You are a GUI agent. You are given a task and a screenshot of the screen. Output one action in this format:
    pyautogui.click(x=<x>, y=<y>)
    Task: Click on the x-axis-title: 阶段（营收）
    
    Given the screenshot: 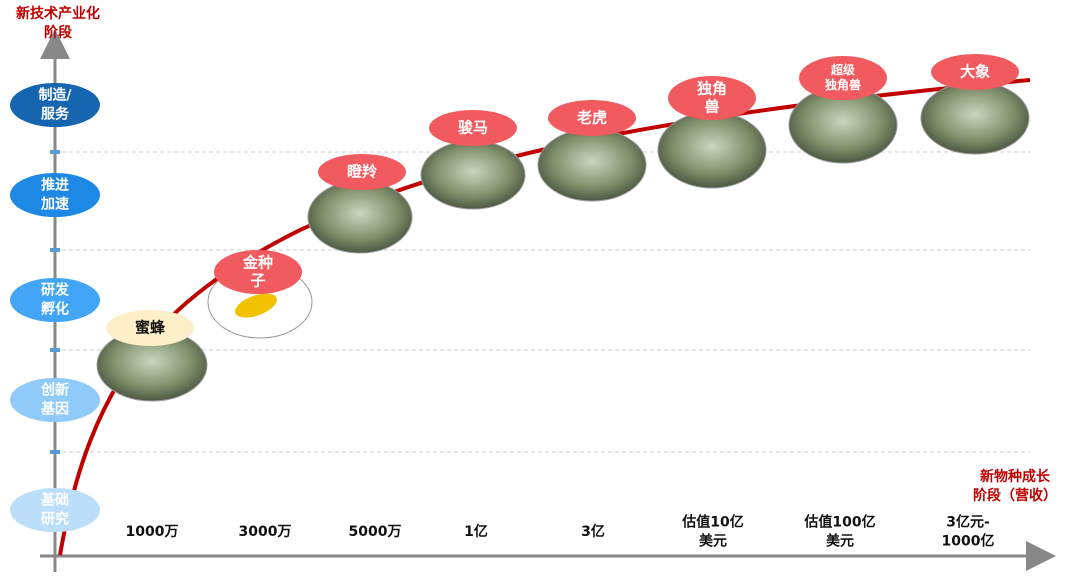 What is the action you would take?
    pyautogui.click(x=1015, y=495)
    